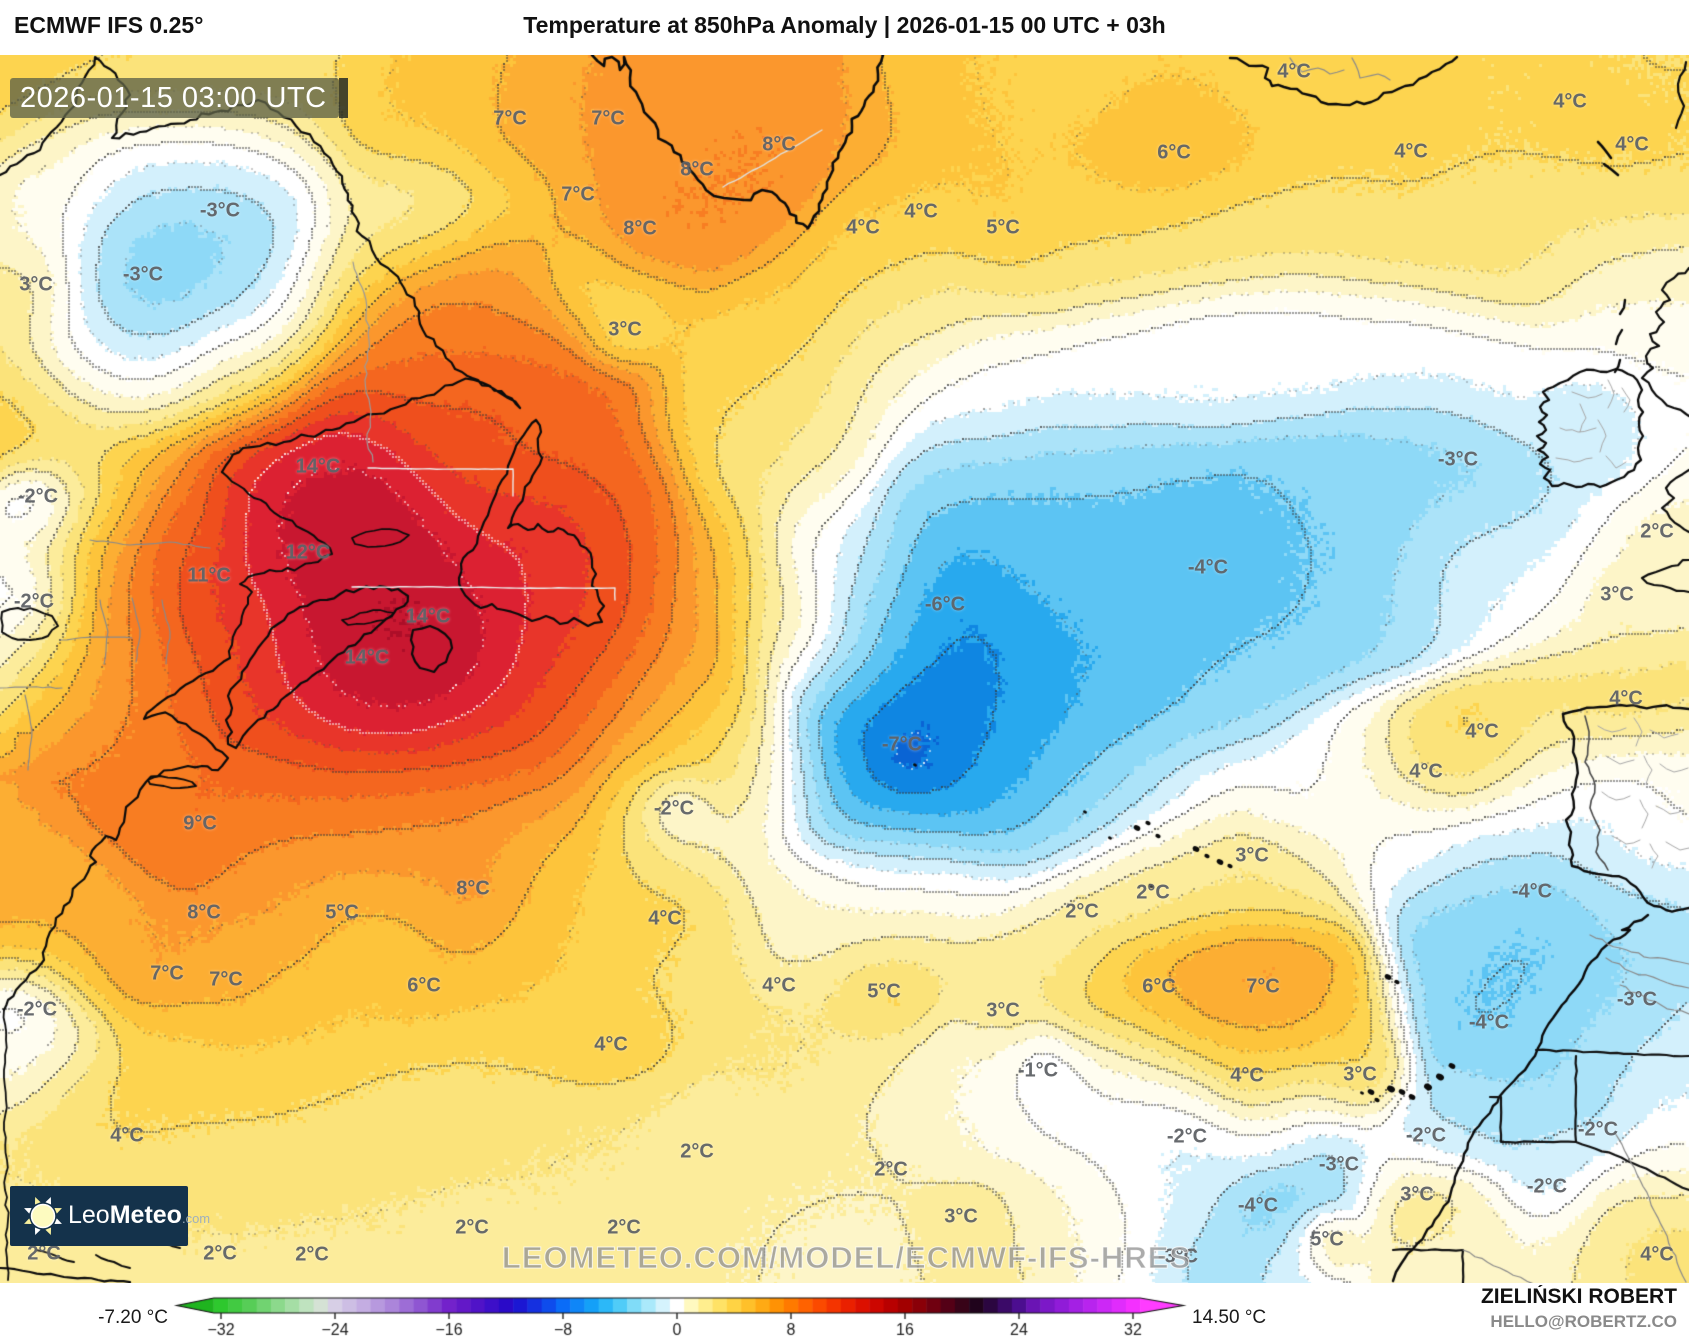 The width and height of the screenshot is (1689, 1338). I want to click on watermark-text: LEOMETEO.COM/MODEL/ECMWF-IFS-HRES, so click(846, 1258).